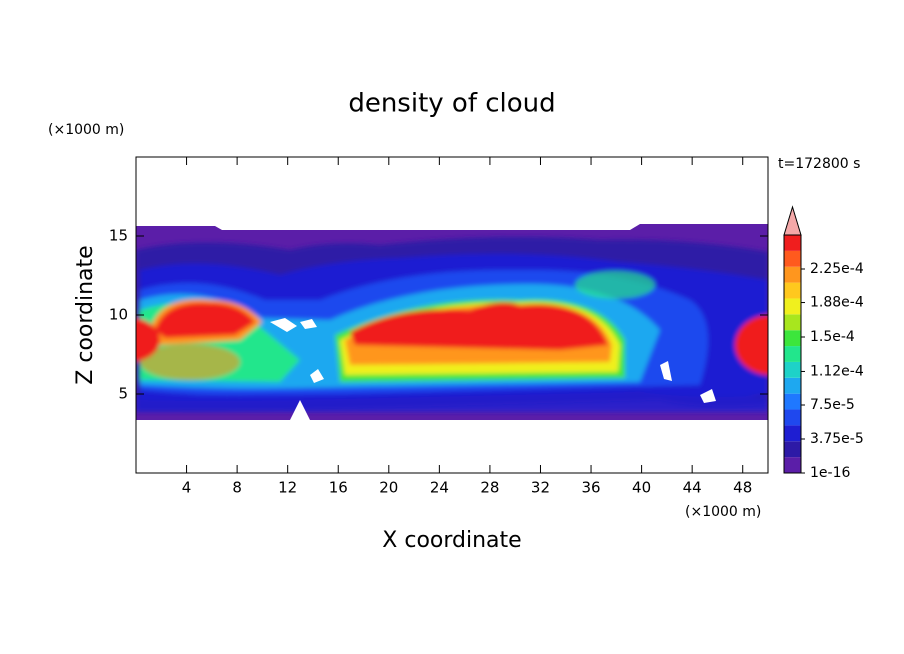 This screenshot has height=654, width=904. Describe the element at coordinates (85, 314) in the screenshot. I see `y-axis-label: Z coordinate` at that location.